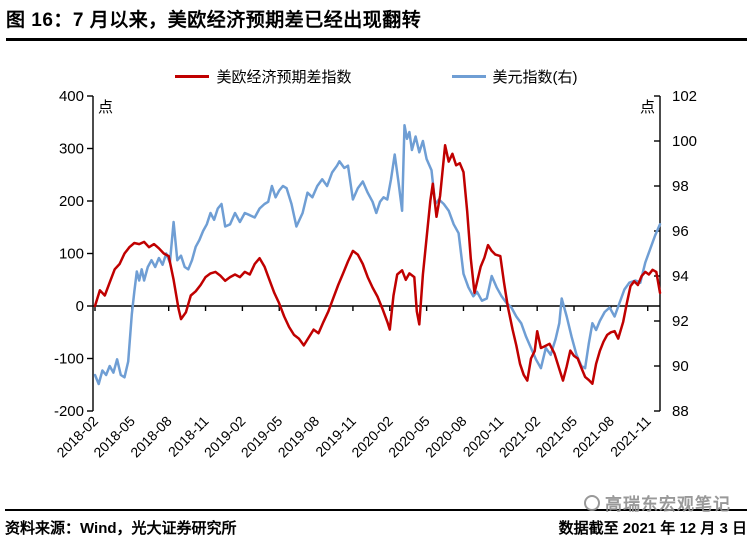 The image size is (753, 542). Describe the element at coordinates (69, 411) in the screenshot. I see `left-axis-tick-label: -200` at that location.